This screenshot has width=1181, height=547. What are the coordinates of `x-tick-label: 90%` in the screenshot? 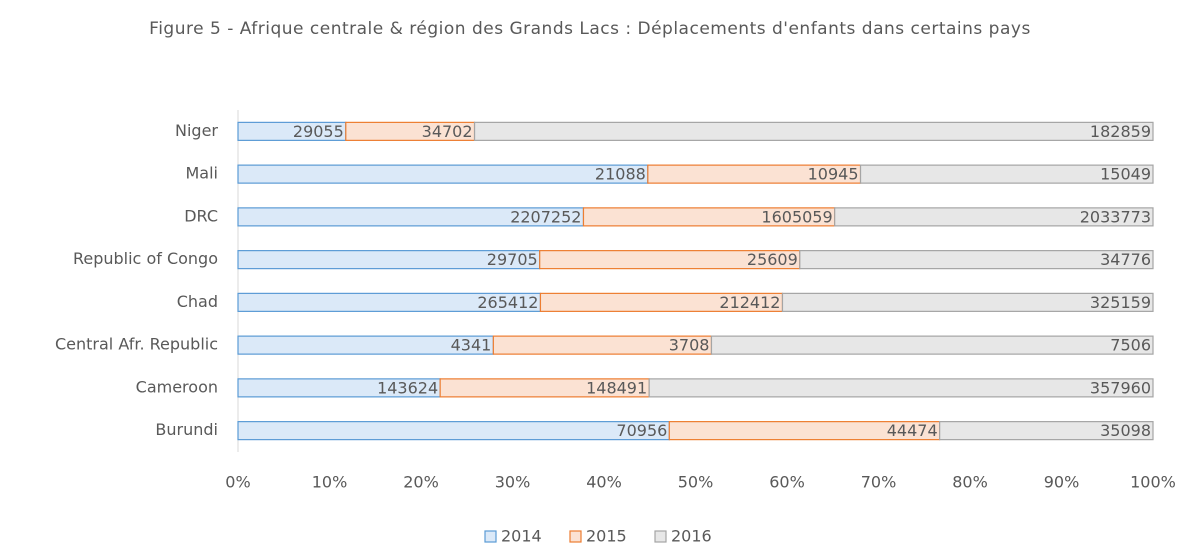 It's located at (1062, 482).